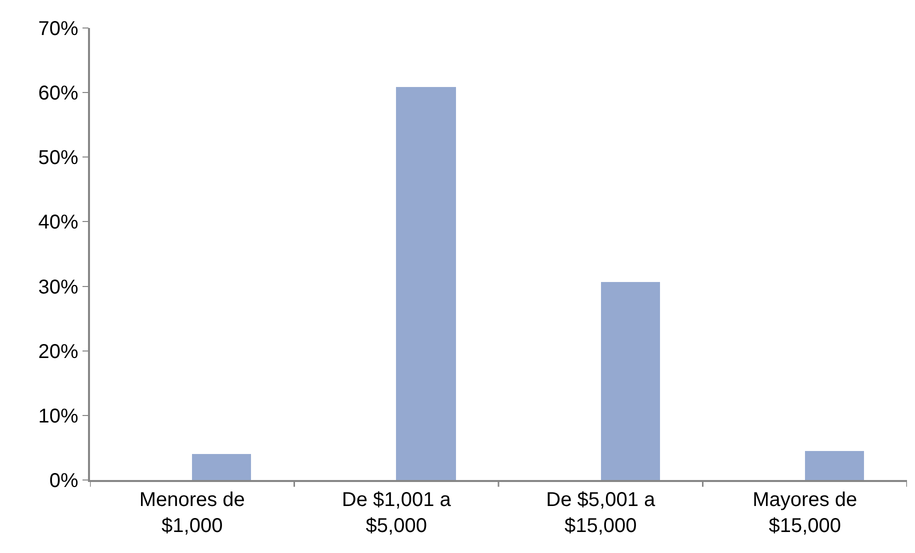 The width and height of the screenshot is (915, 553). What do you see at coordinates (58, 351) in the screenshot?
I see `y-tick-label: 20%` at bounding box center [58, 351].